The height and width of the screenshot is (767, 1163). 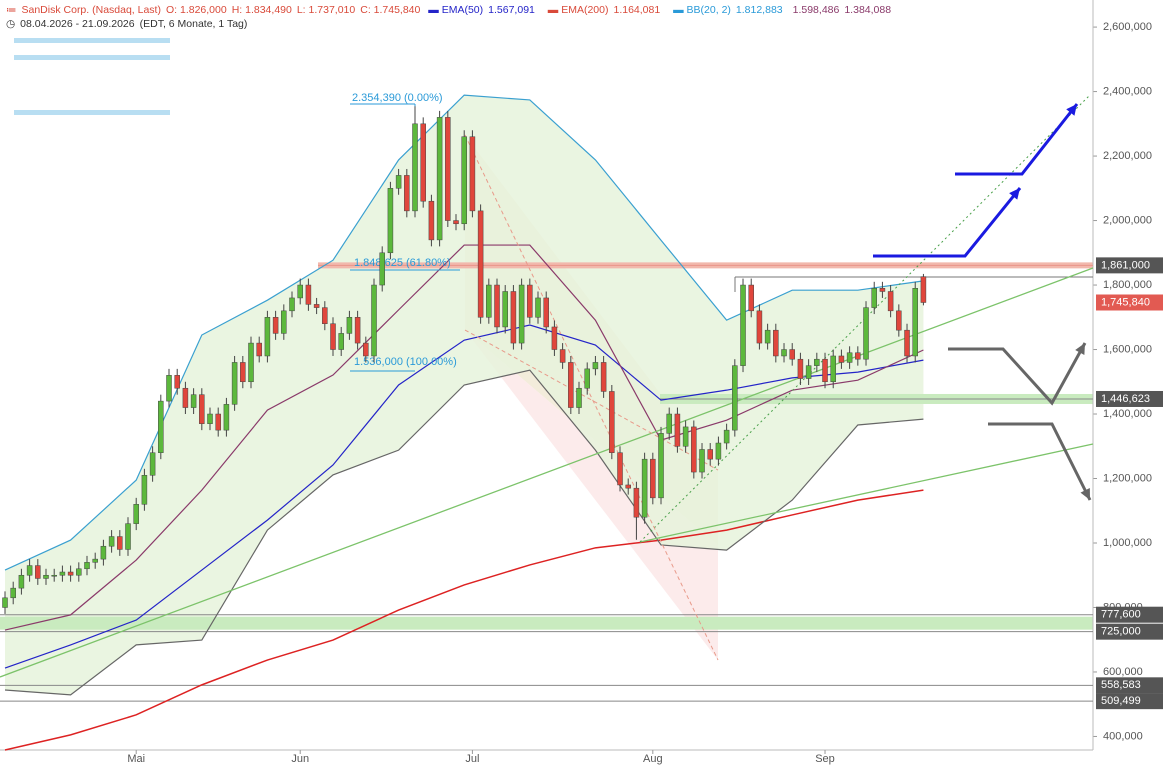 I want to click on y-tick-label: 1,800,000, so click(x=1127, y=285).